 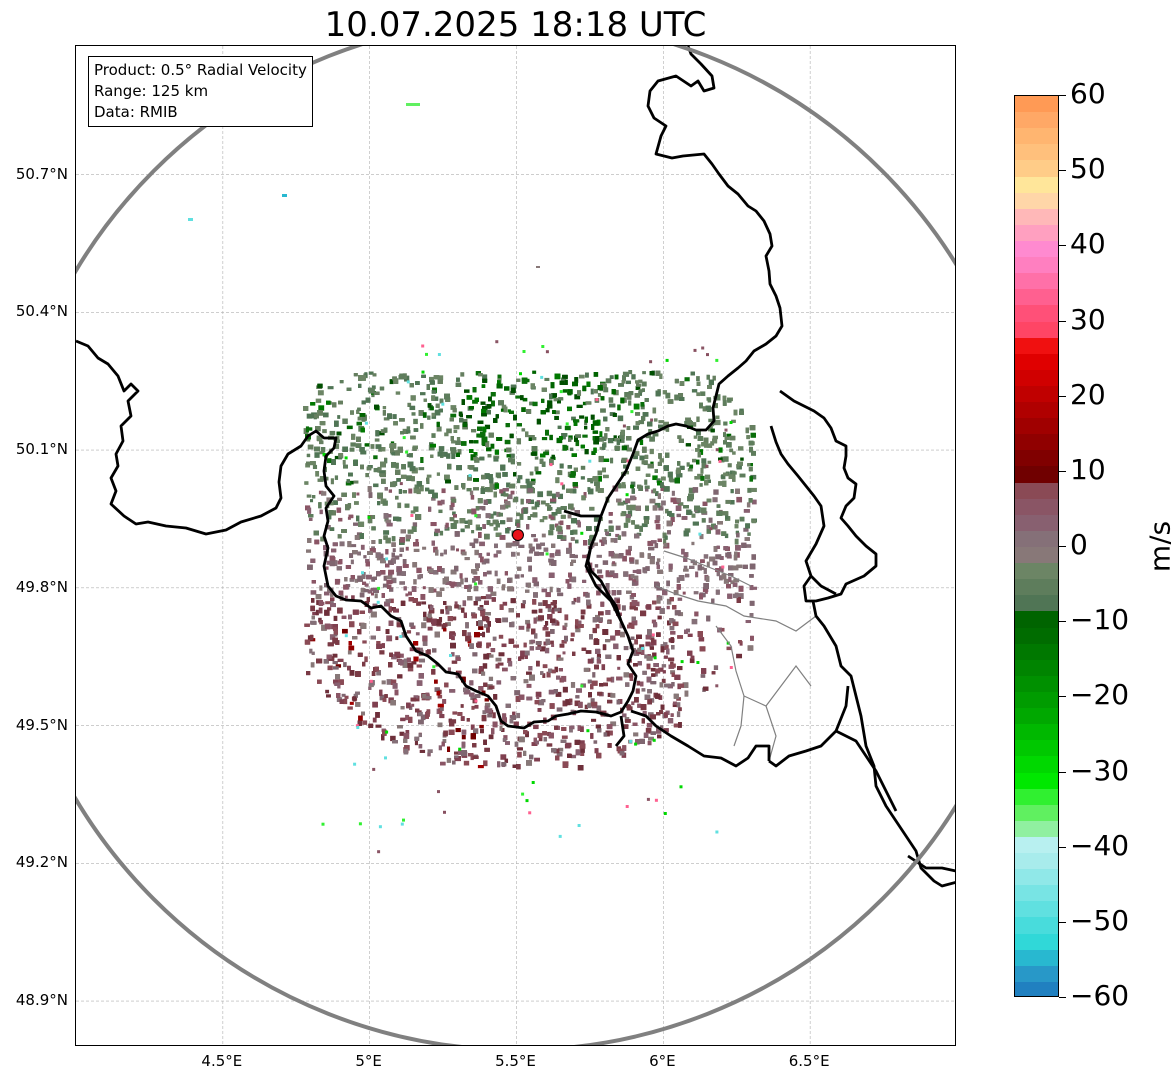 I want to click on colorbar-tick-label: 10, so click(x=1088, y=469).